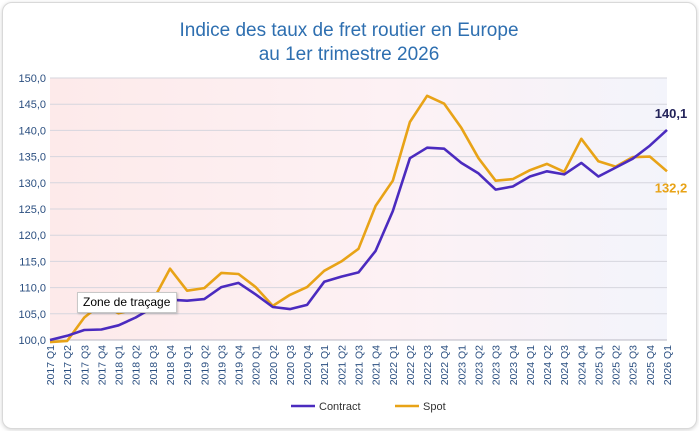 The image size is (699, 431). Describe the element at coordinates (565, 365) in the screenshot. I see `x-tick-label: 2024 Q3` at that location.